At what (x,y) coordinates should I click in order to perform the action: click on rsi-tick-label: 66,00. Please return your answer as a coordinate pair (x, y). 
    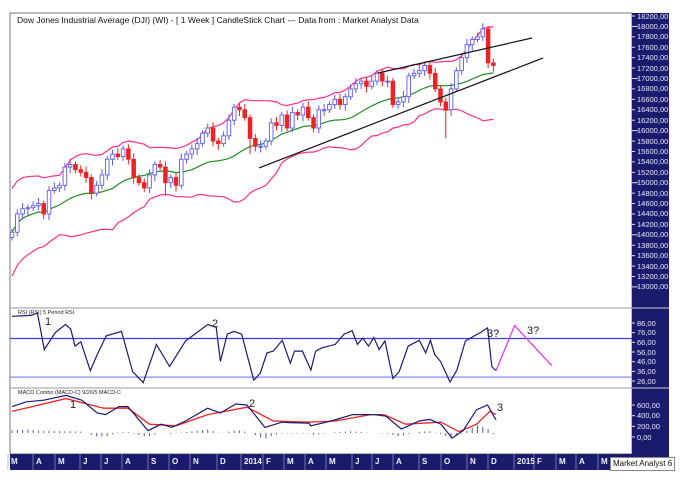
    Looking at the image, I should click on (646, 342).